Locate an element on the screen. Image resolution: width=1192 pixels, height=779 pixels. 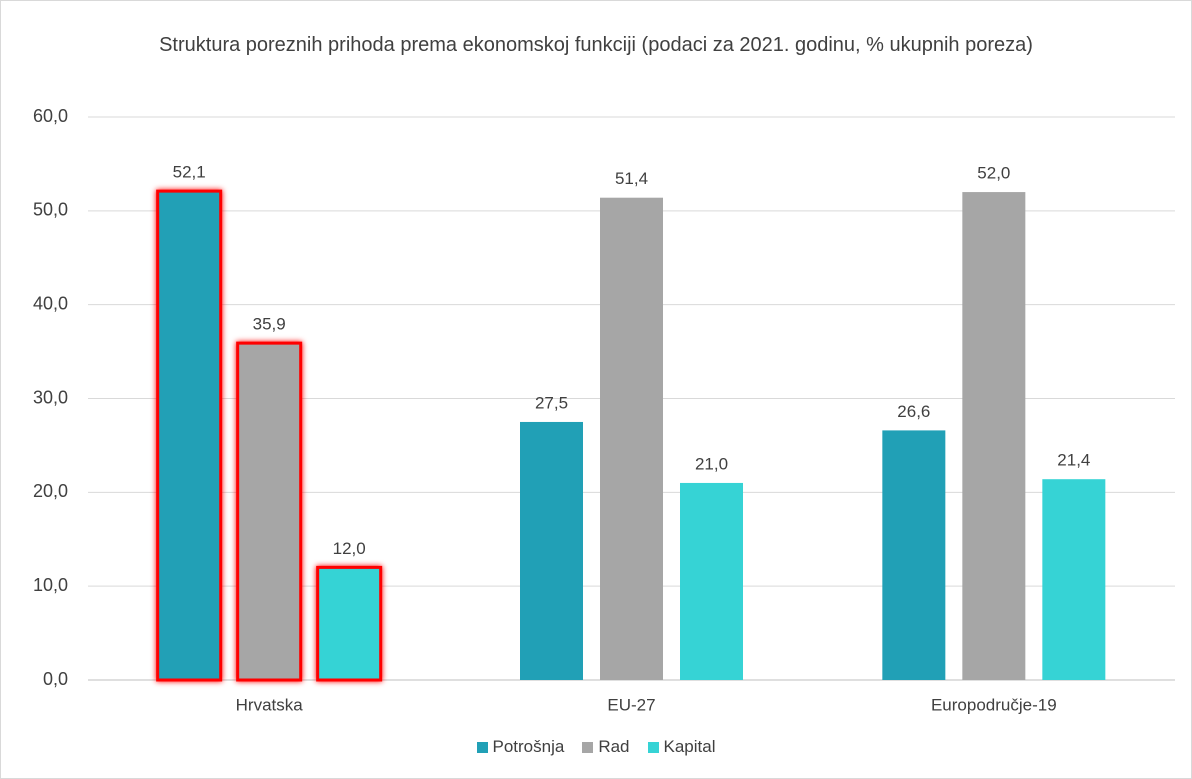
legend-item: Rad is located at coordinates (606, 747).